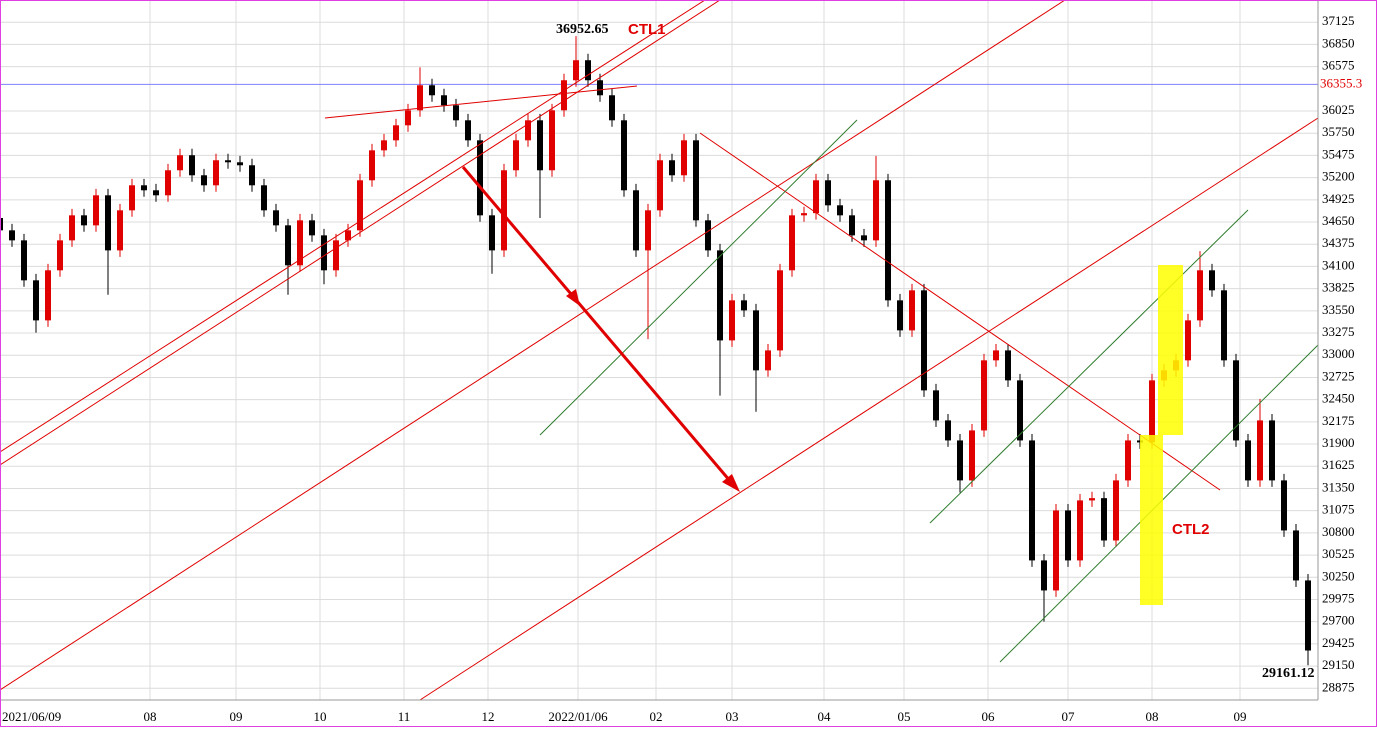 The width and height of the screenshot is (1377, 732). Describe the element at coordinates (1338, 264) in the screenshot. I see `y-tick-label: 34100` at that location.